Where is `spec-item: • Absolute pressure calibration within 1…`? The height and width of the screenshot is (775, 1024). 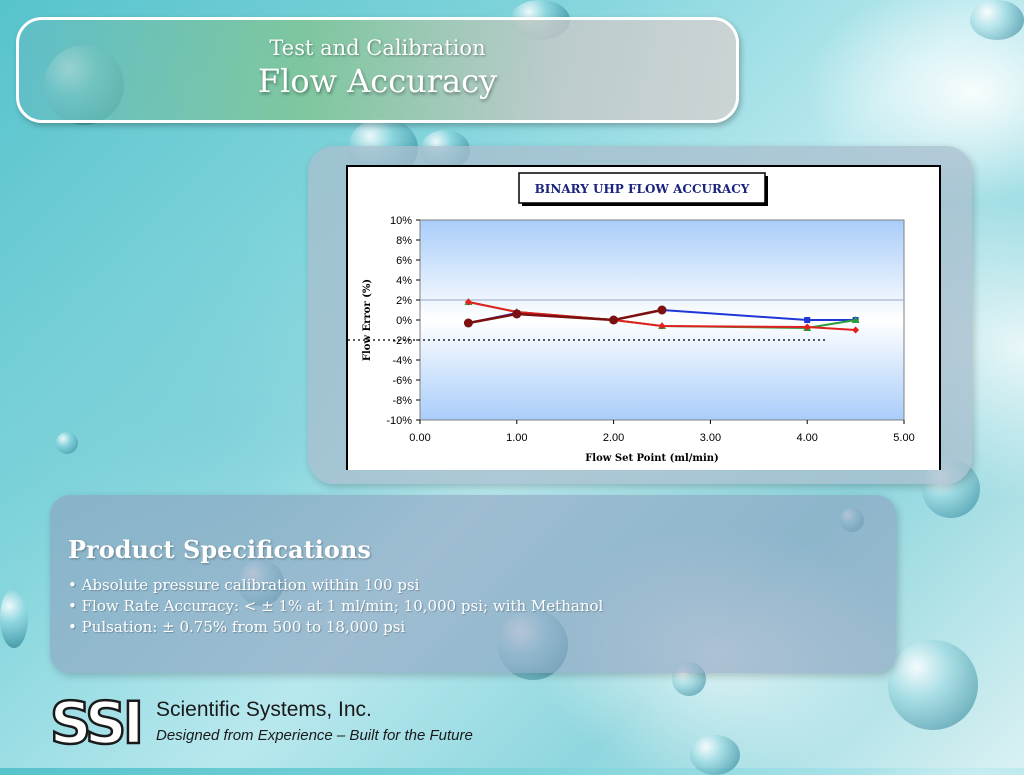
spec-item: • Absolute pressure calibration within 1… is located at coordinates (244, 585).